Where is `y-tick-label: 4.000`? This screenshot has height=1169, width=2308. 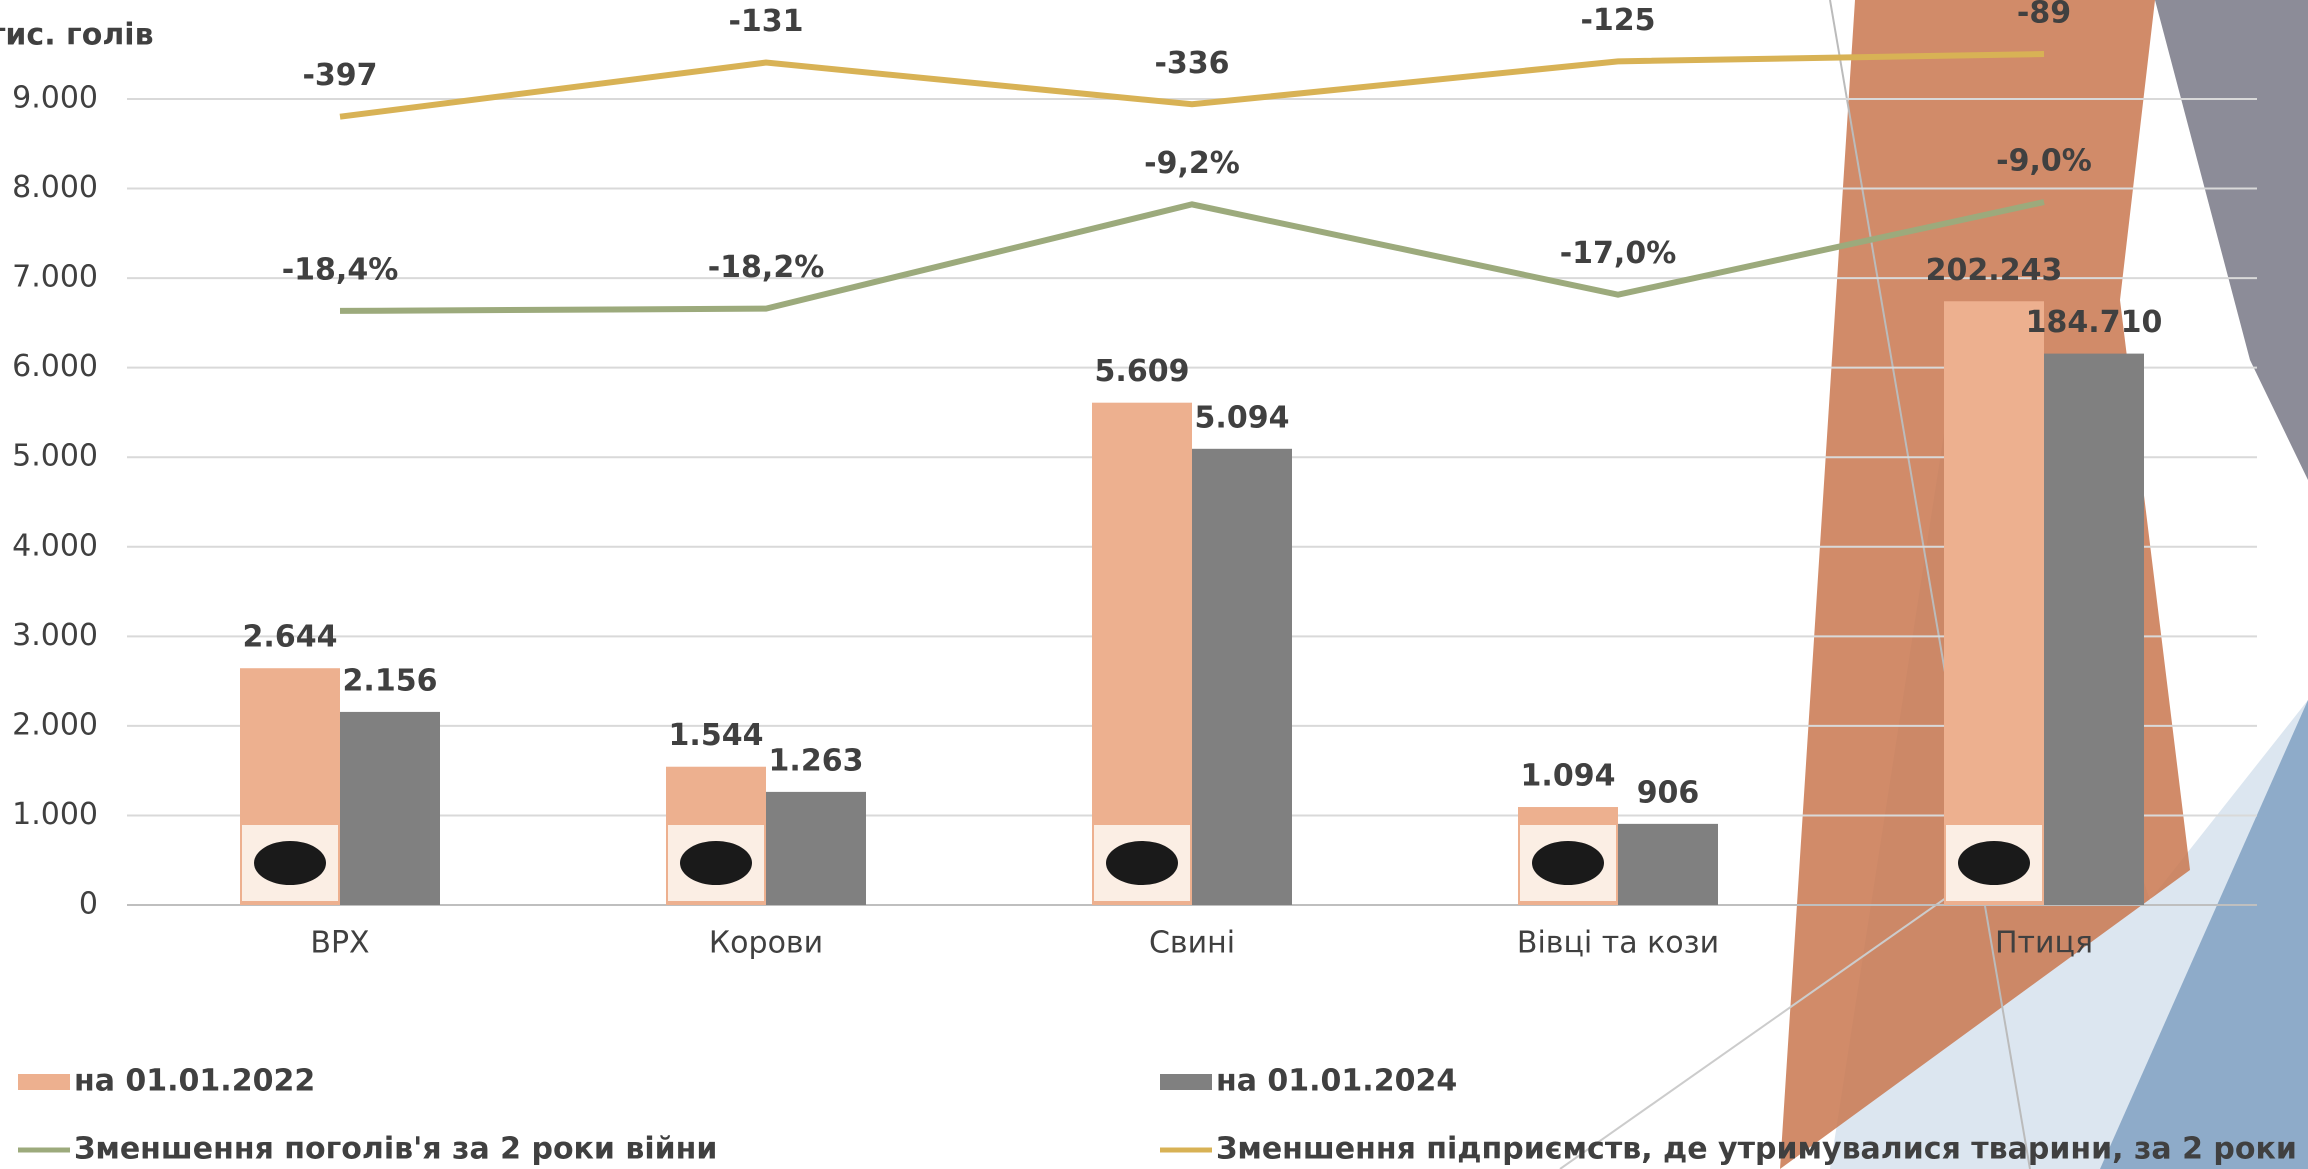 y-tick-label: 4.000 is located at coordinates (55, 545).